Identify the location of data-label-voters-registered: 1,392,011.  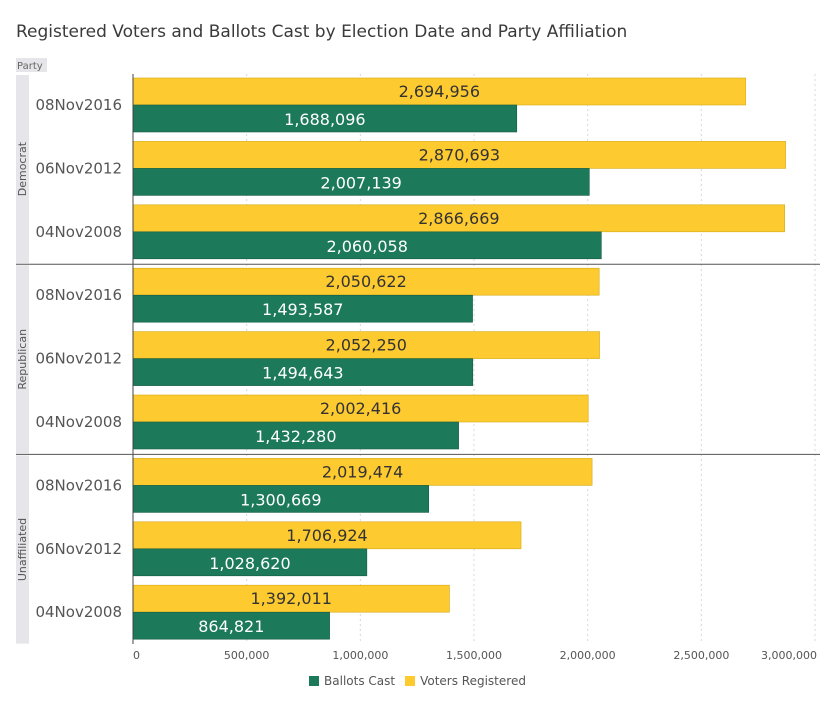
(291, 598).